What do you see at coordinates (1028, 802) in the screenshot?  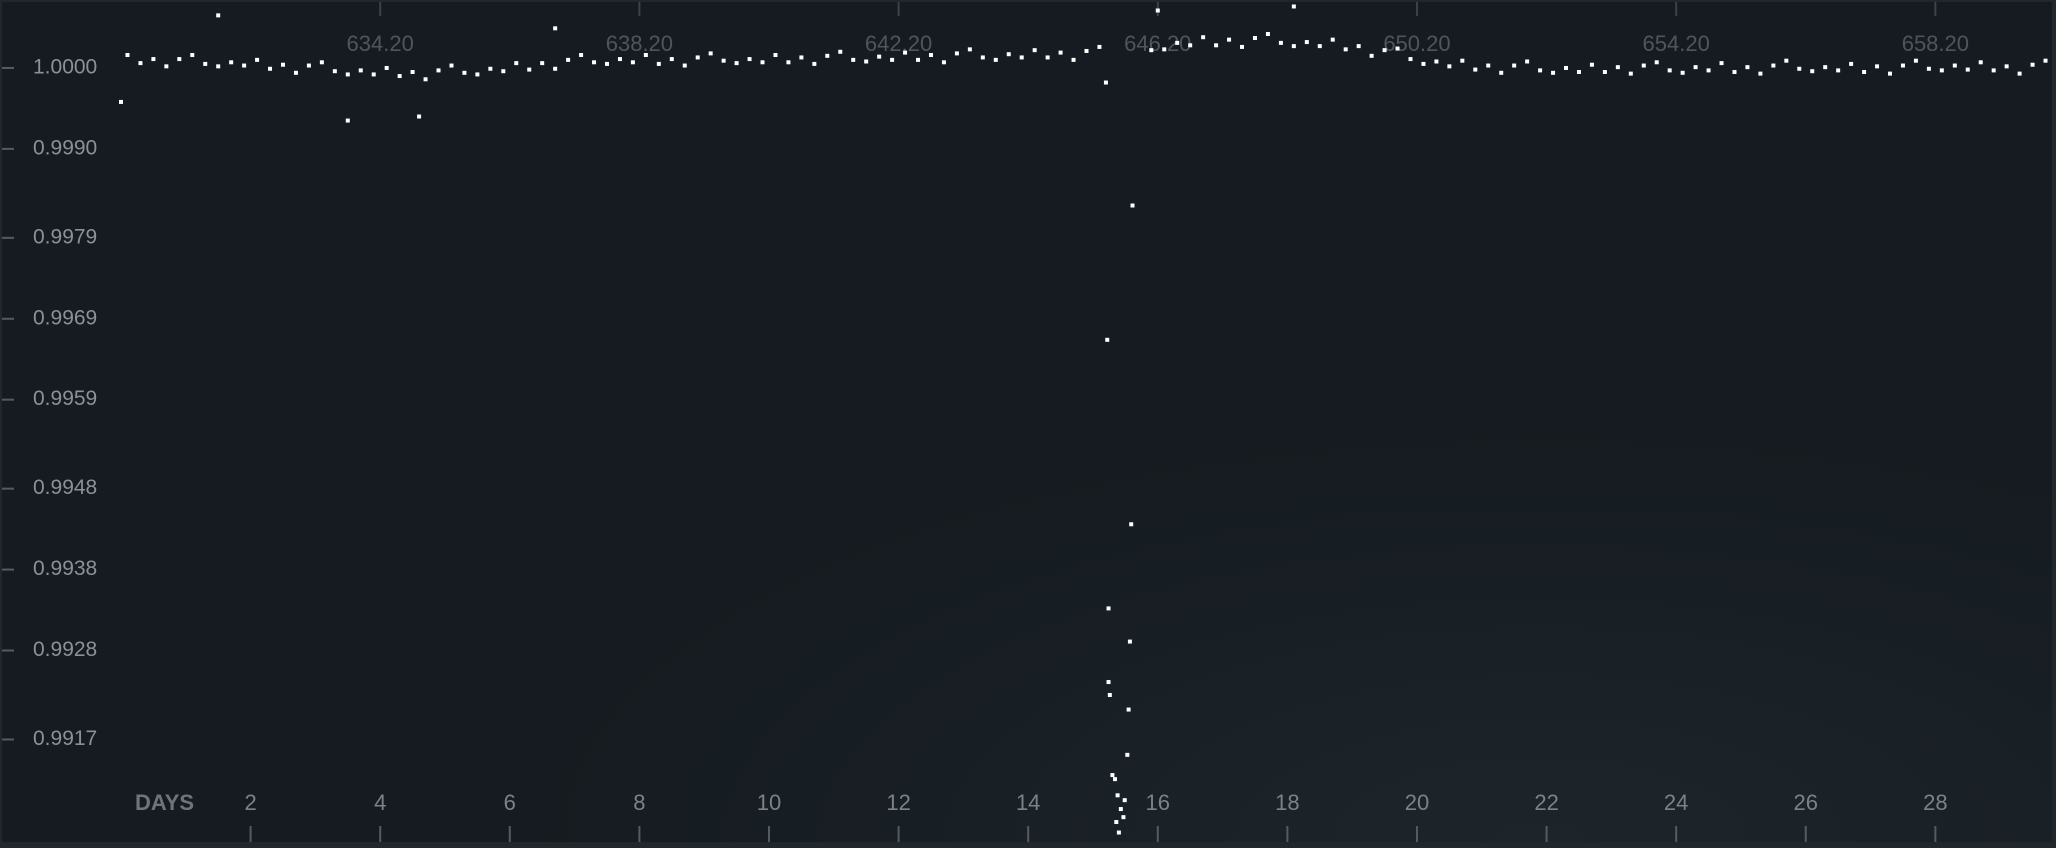 I see `x-tick-label: 14` at bounding box center [1028, 802].